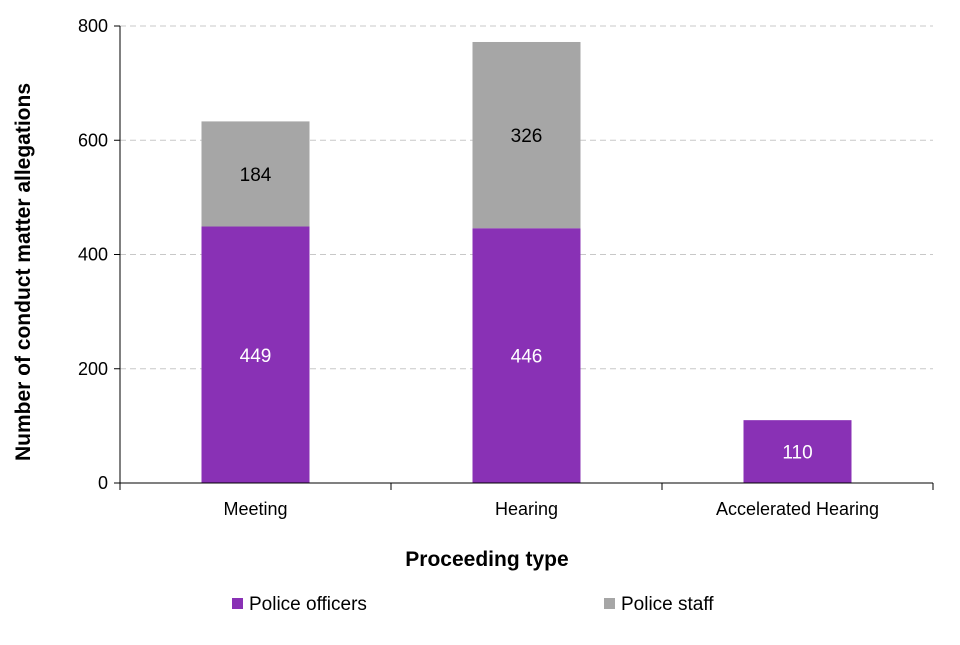  Describe the element at coordinates (93, 26) in the screenshot. I see `y-tick-label: 800` at that location.